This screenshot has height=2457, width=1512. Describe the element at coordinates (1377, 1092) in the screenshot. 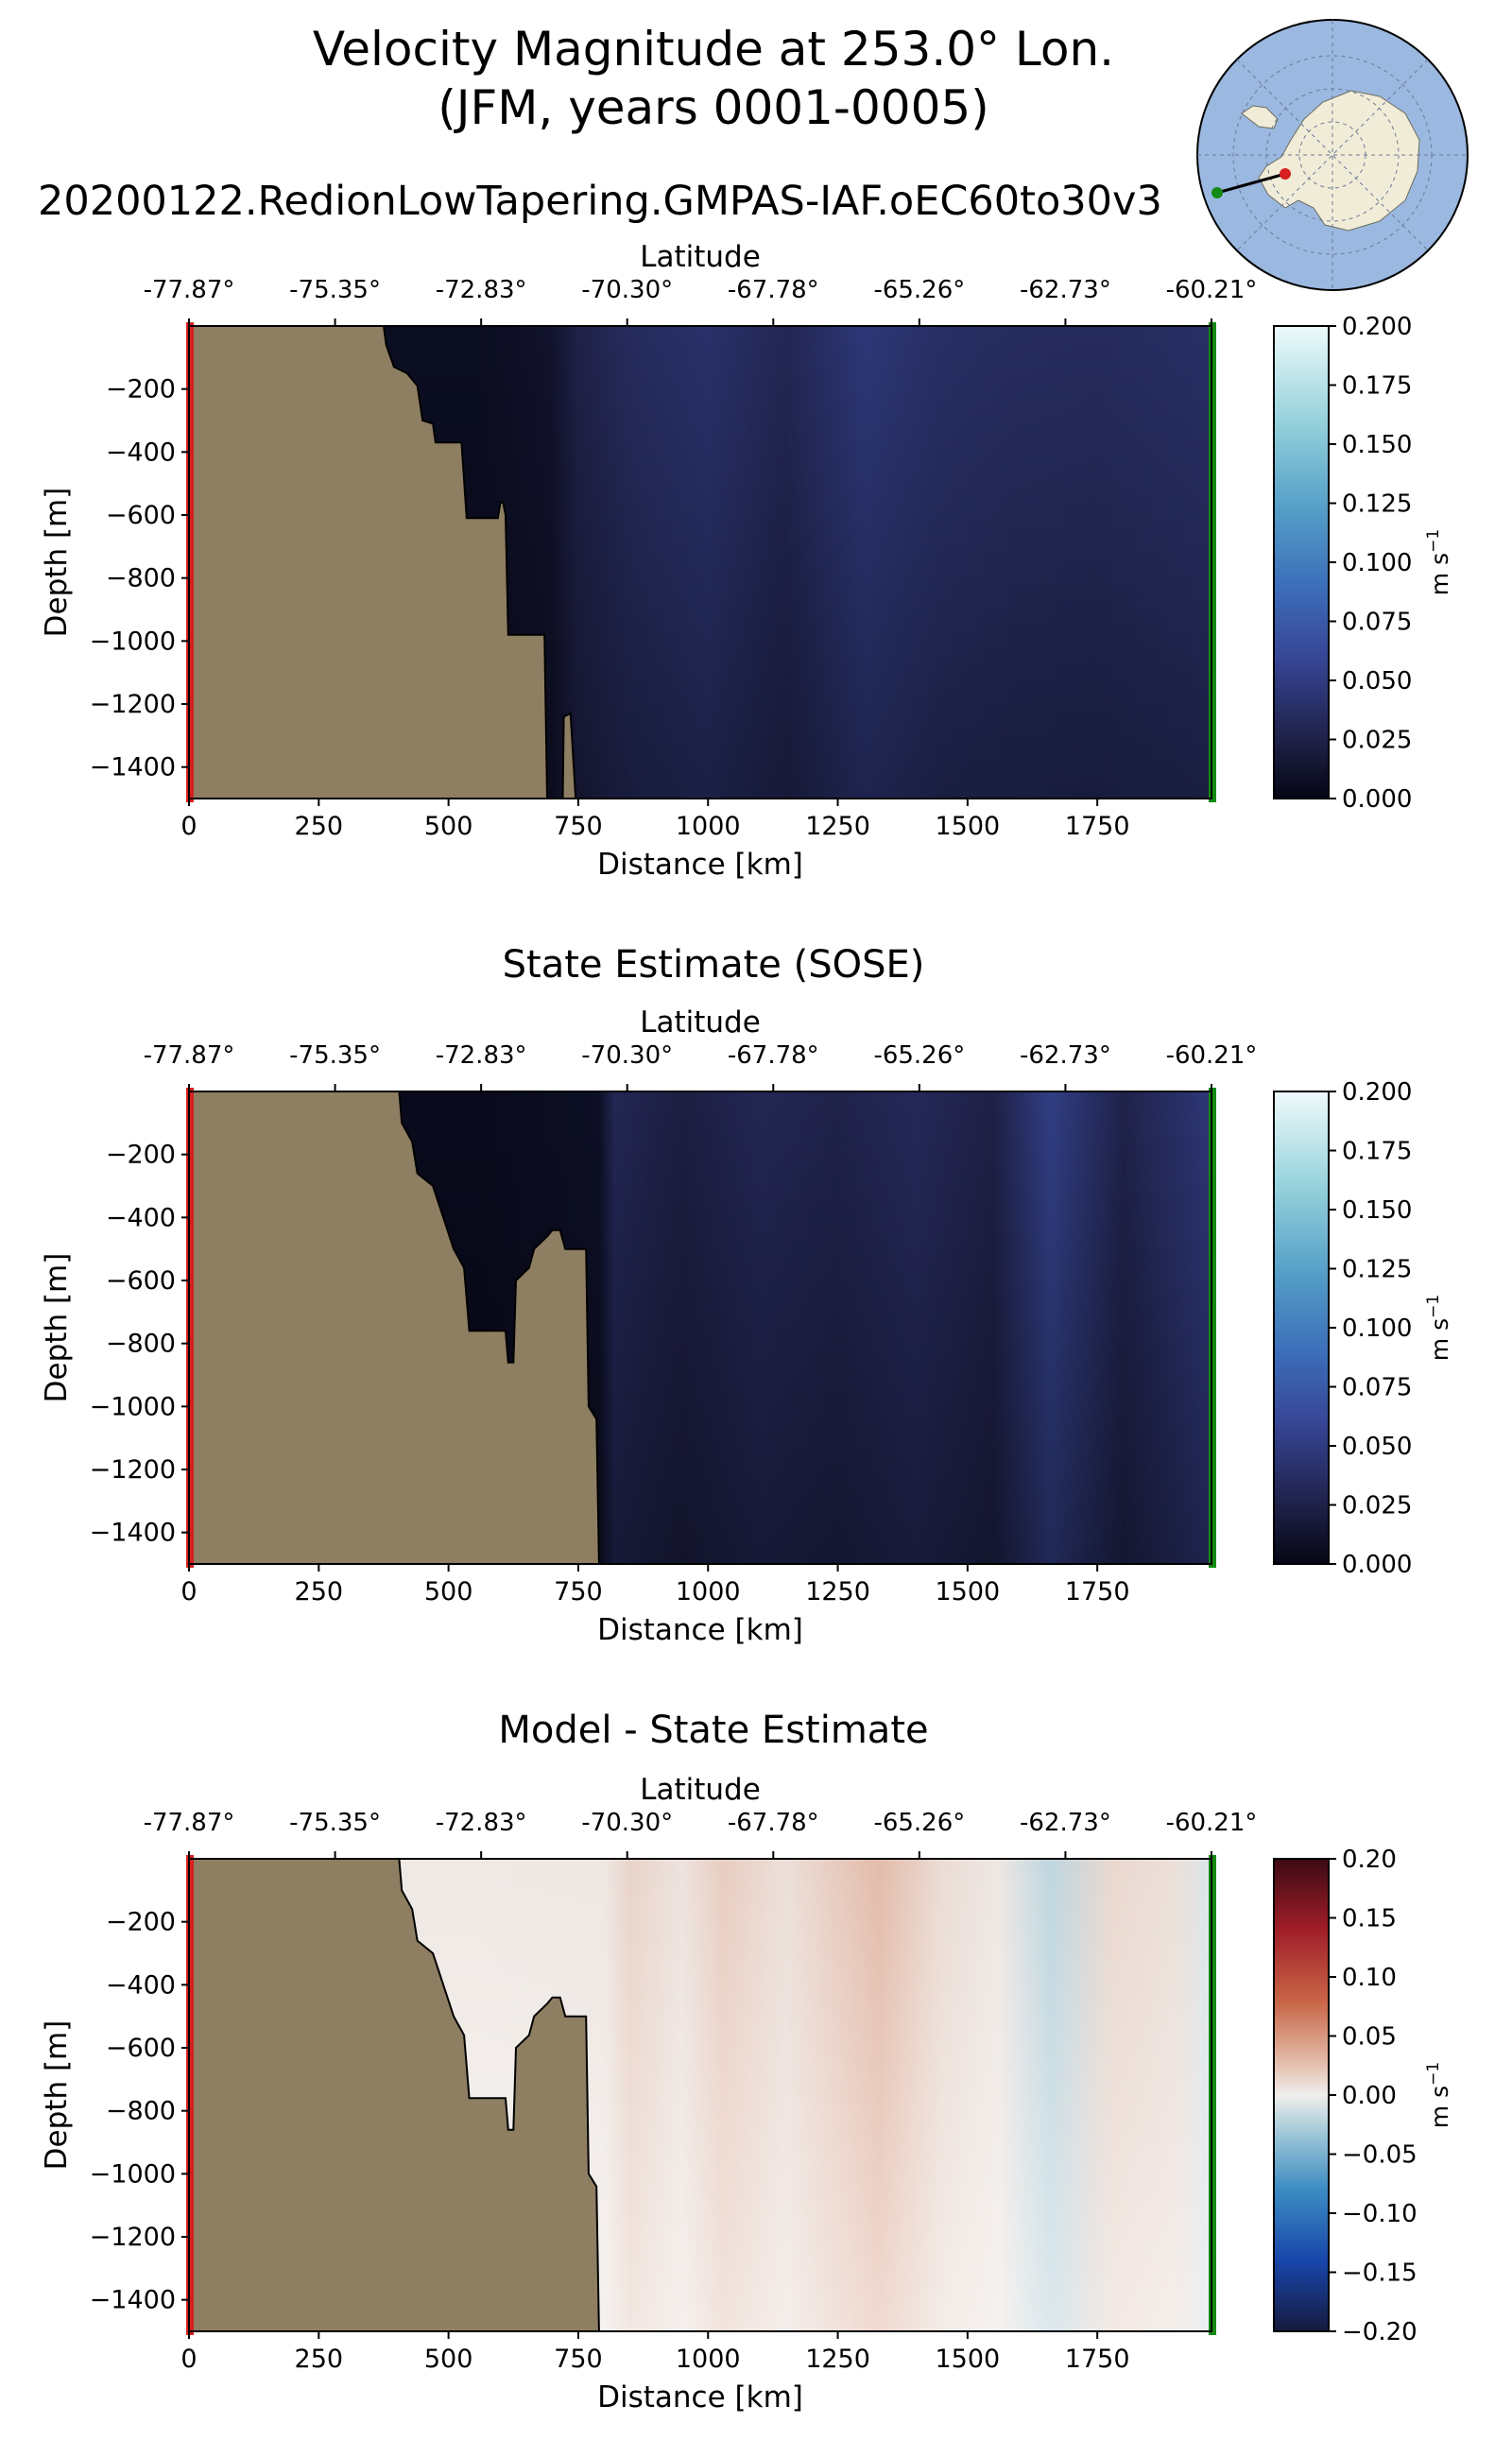

I see `colorbar-tick-label: 0.200` at that location.